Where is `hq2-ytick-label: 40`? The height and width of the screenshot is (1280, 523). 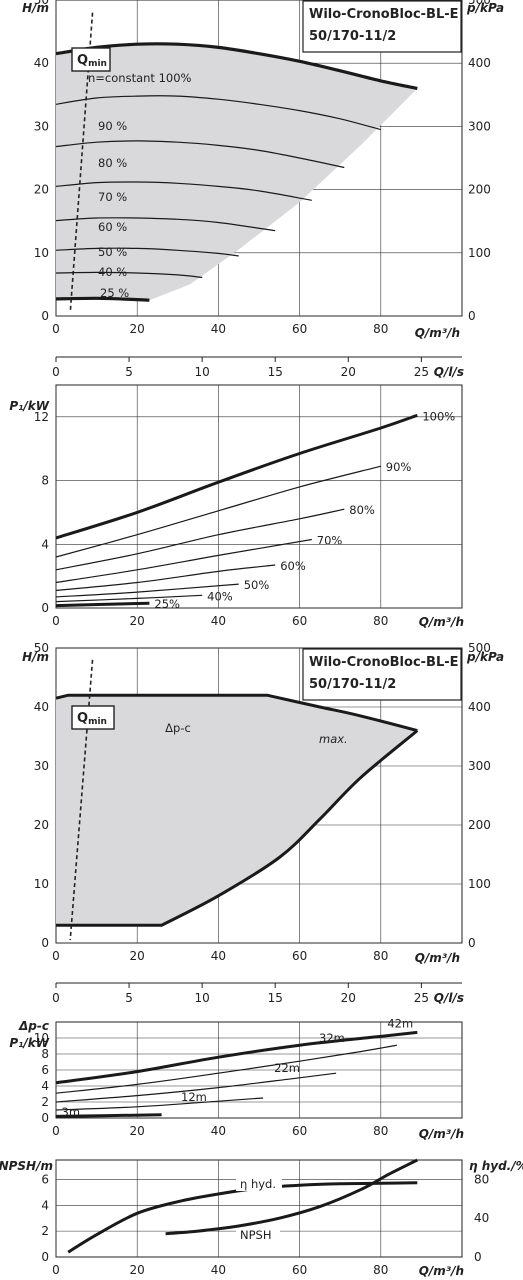 hq2-ytick-label: 40 is located at coordinates (41, 707).